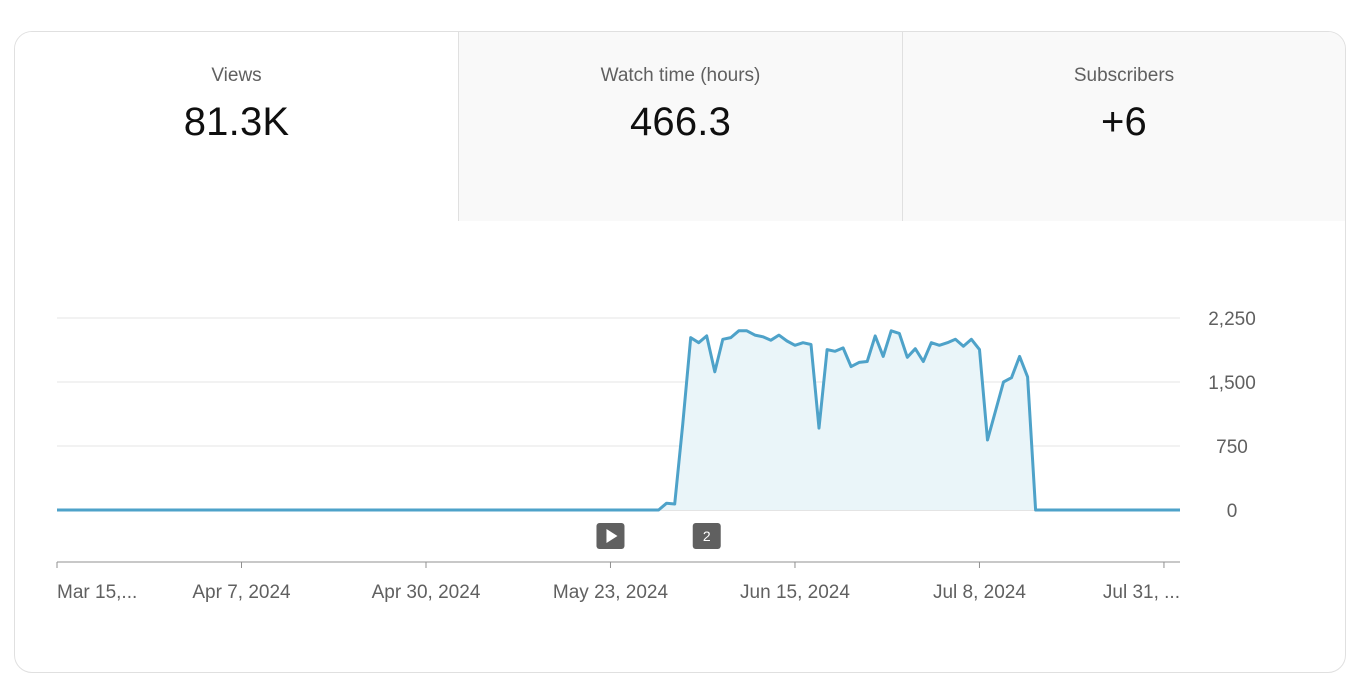 The width and height of the screenshot is (1362, 673). Describe the element at coordinates (658, 536) in the screenshot. I see `video-markers: 2` at that location.